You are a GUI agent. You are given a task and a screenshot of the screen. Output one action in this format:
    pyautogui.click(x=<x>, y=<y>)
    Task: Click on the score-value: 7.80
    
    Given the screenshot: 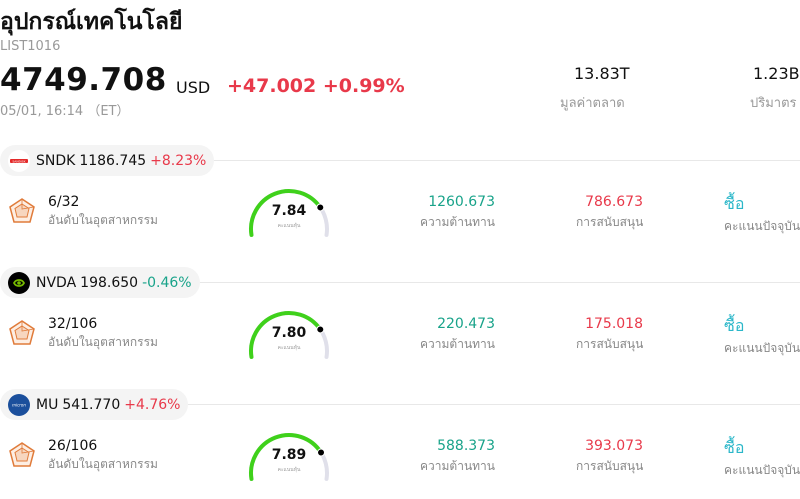 What is the action you would take?
    pyautogui.click(x=289, y=333)
    